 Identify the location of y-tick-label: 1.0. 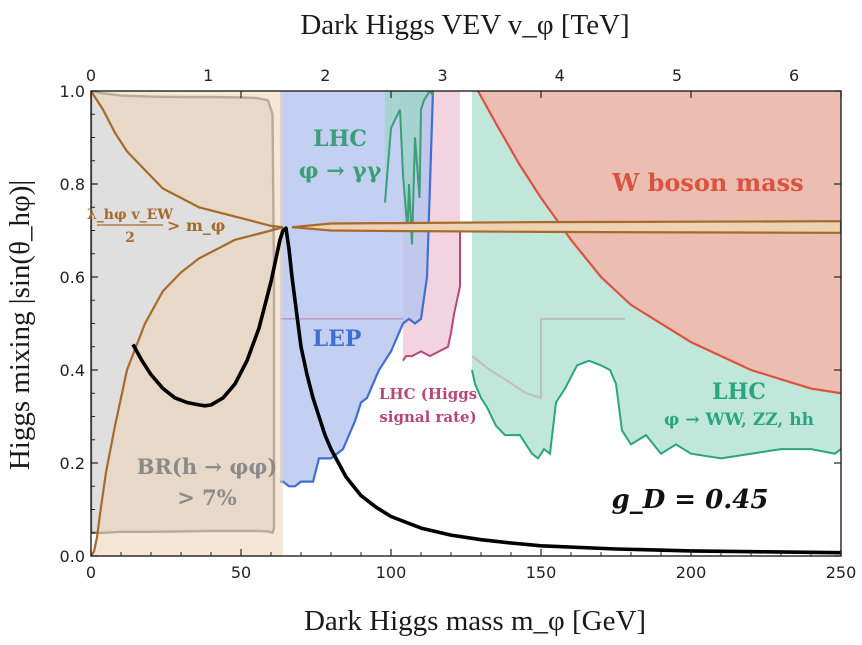
(72, 91).